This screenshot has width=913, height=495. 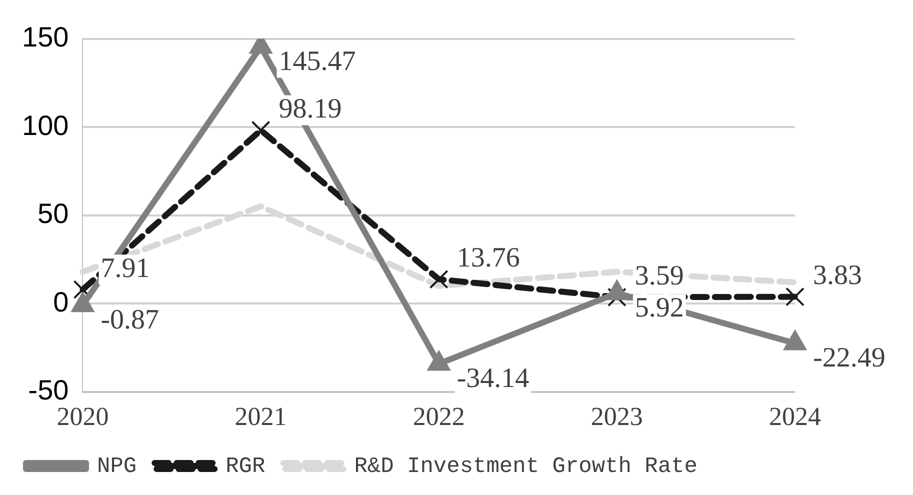 What do you see at coordinates (526, 466) in the screenshot?
I see `legend-label: R&D Investment Growth Rate` at bounding box center [526, 466].